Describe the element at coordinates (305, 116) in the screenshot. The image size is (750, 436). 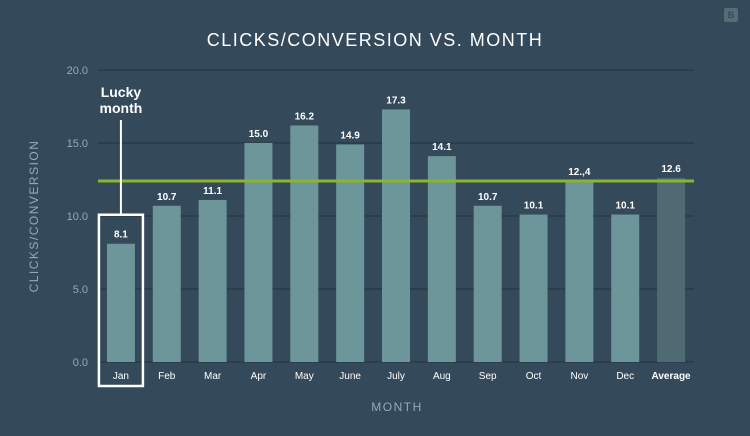
I see `data-label: 16.2` at that location.